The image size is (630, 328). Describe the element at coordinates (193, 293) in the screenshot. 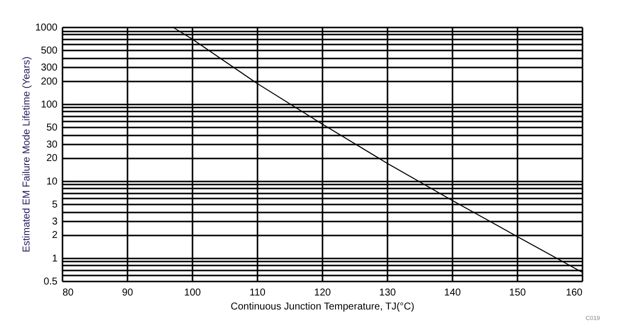

I see `x-tick-label: 100` at that location.